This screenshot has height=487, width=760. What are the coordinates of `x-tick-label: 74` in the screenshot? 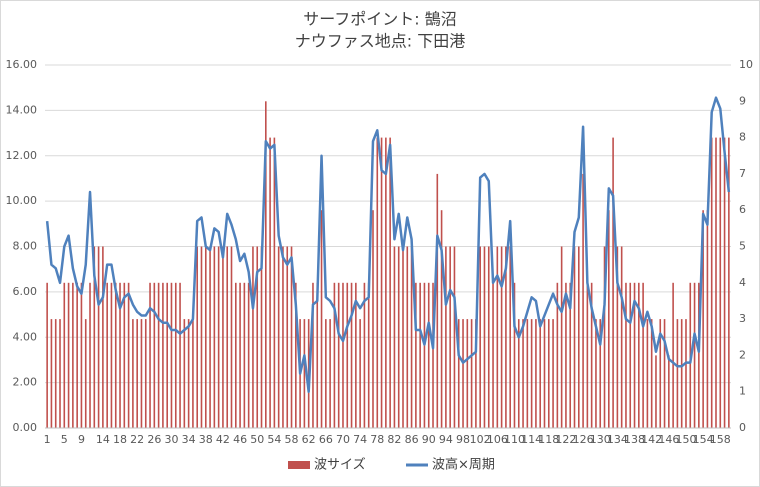 It's located at (360, 439).